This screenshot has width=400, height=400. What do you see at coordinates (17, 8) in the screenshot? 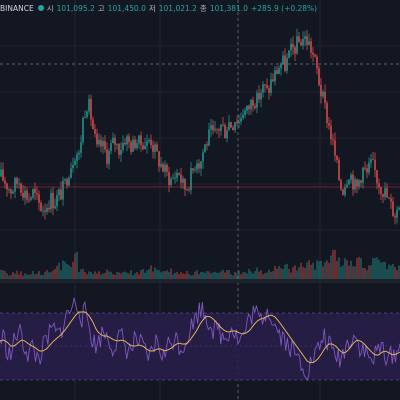
I see `symbol-label: BINANCE` at bounding box center [17, 8].